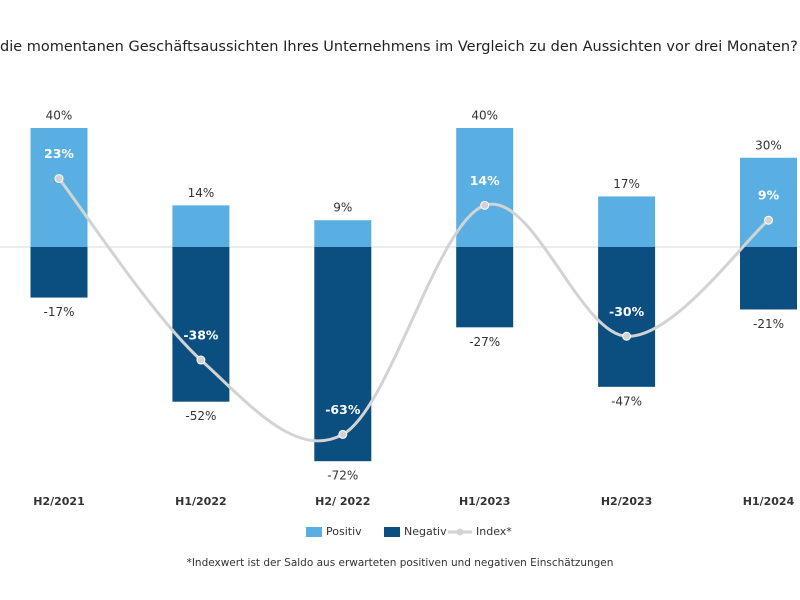 Image resolution: width=800 pixels, height=600 pixels. I want to click on value-label: -47%, so click(626, 401).